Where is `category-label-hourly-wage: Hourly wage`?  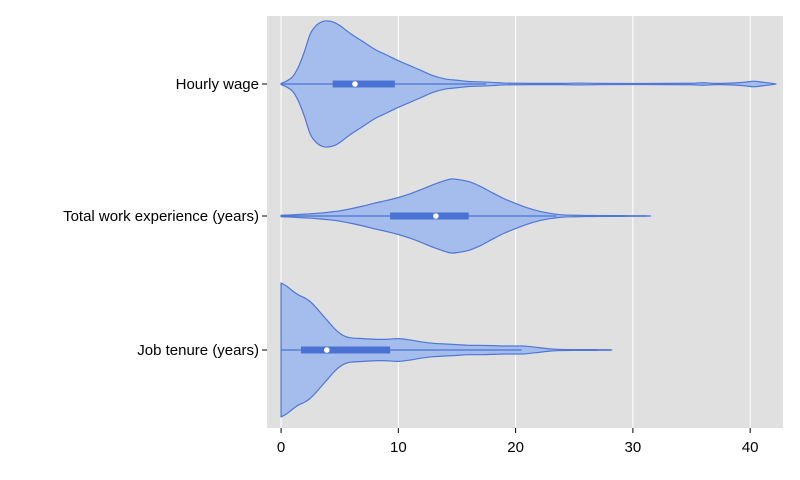
category-label-hourly-wage: Hourly wage is located at coordinates (217, 84).